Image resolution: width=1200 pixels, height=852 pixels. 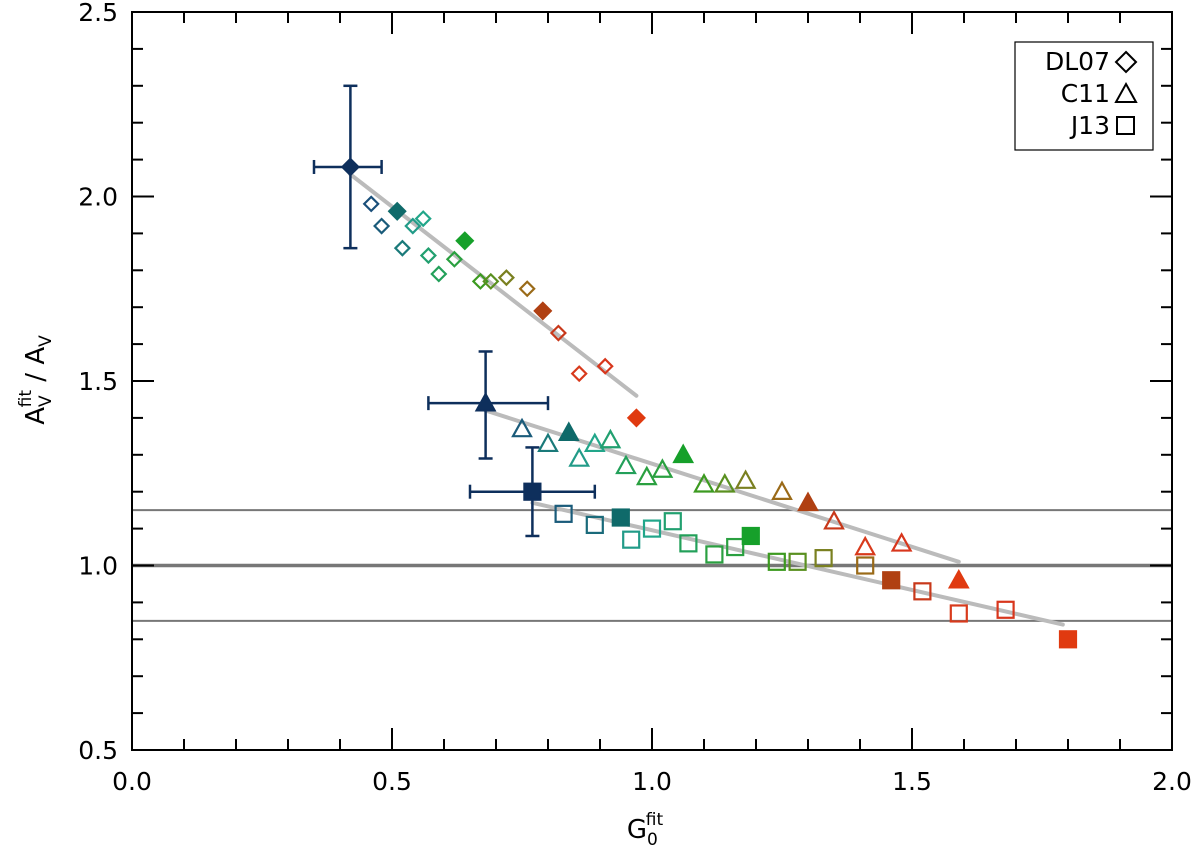 I want to click on y-tick-label: 2.0, so click(x=98, y=197).